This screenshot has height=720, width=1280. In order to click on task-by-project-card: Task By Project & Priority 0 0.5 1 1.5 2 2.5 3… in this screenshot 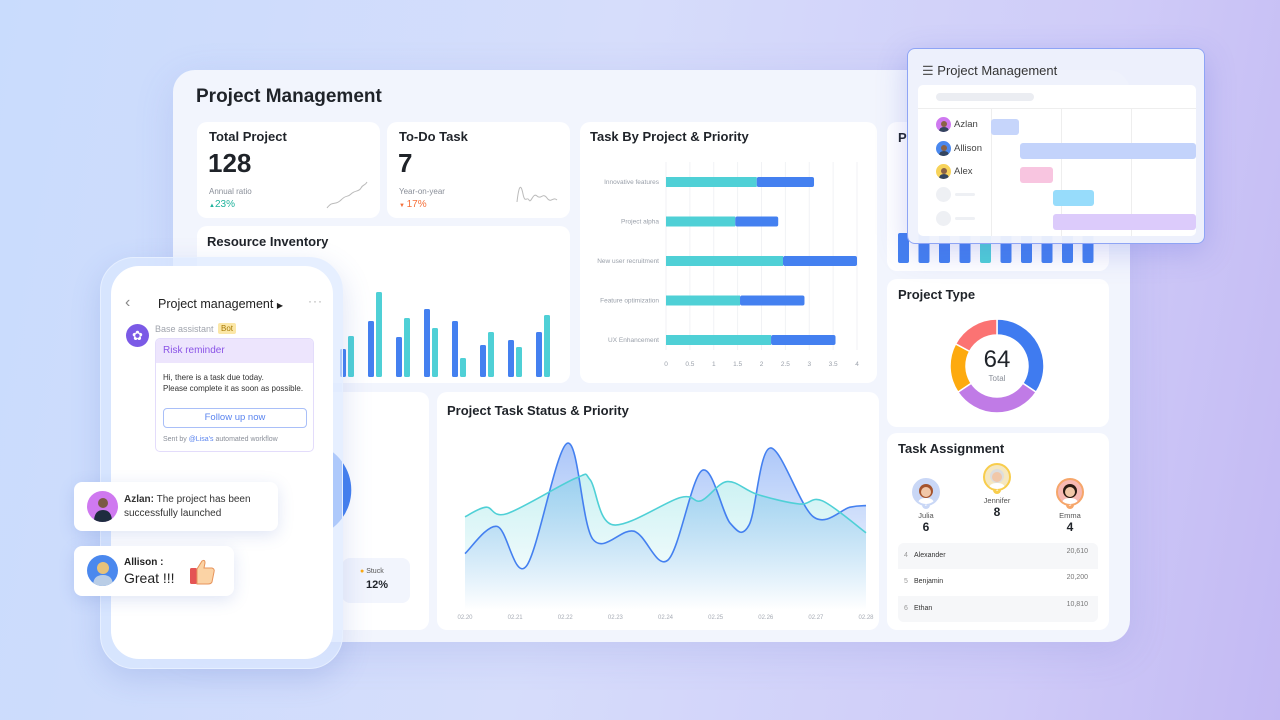, I will do `click(728, 252)`.